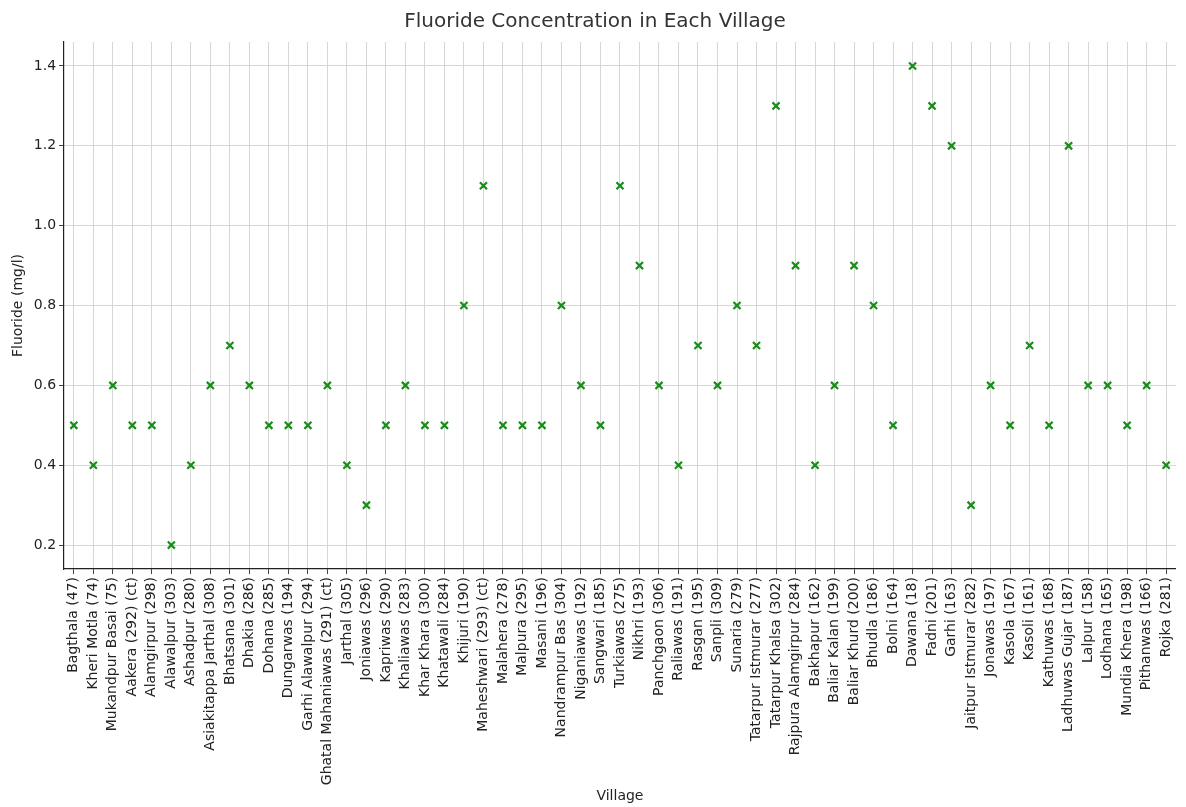 The width and height of the screenshot is (1186, 807). Describe the element at coordinates (72, 625) in the screenshot. I see `x-tick-label: Bagthala (47)` at that location.